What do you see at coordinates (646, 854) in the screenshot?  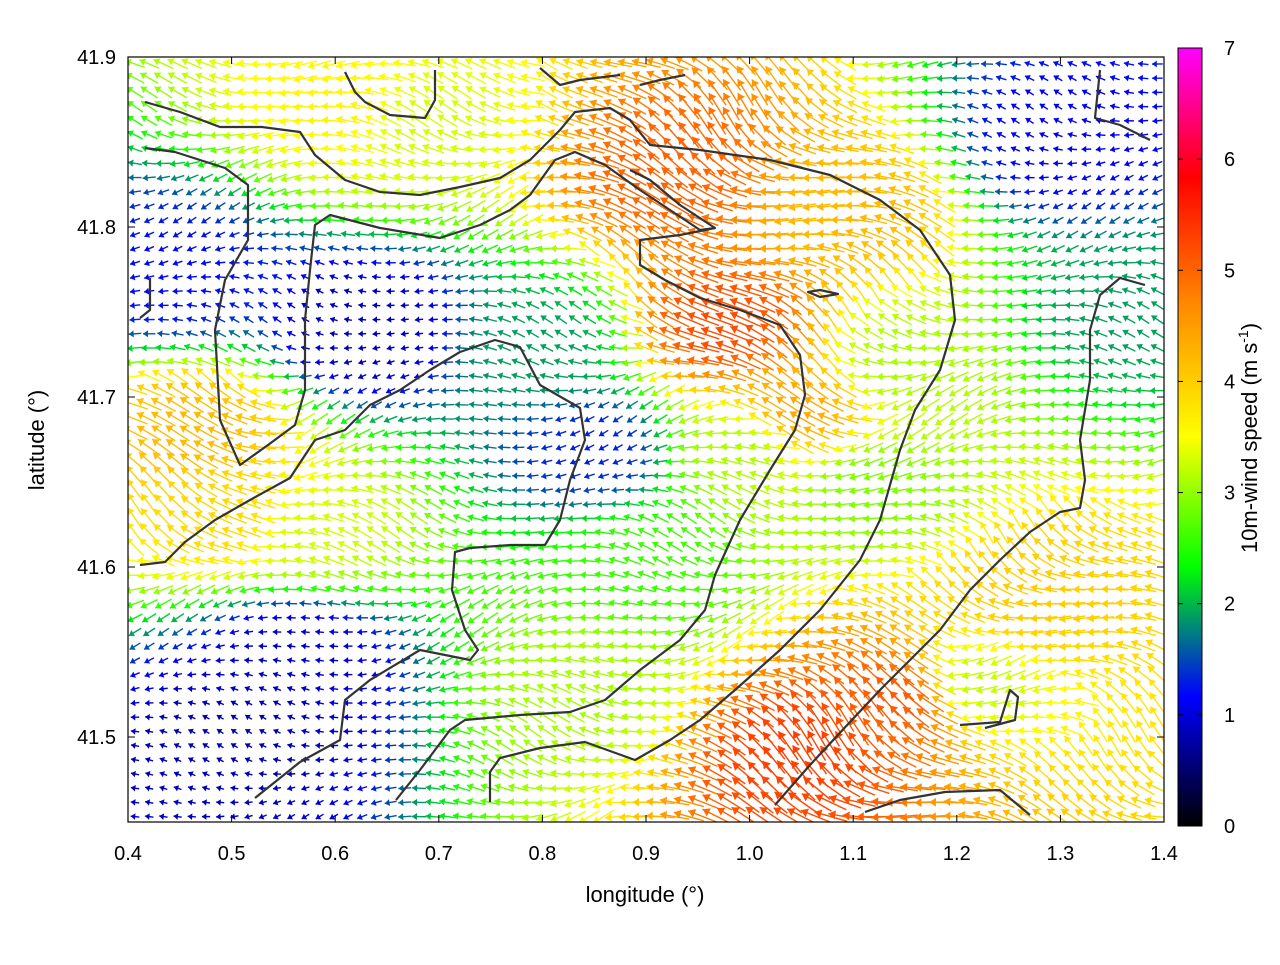 I see `x-tick-label: 0.9` at bounding box center [646, 854].